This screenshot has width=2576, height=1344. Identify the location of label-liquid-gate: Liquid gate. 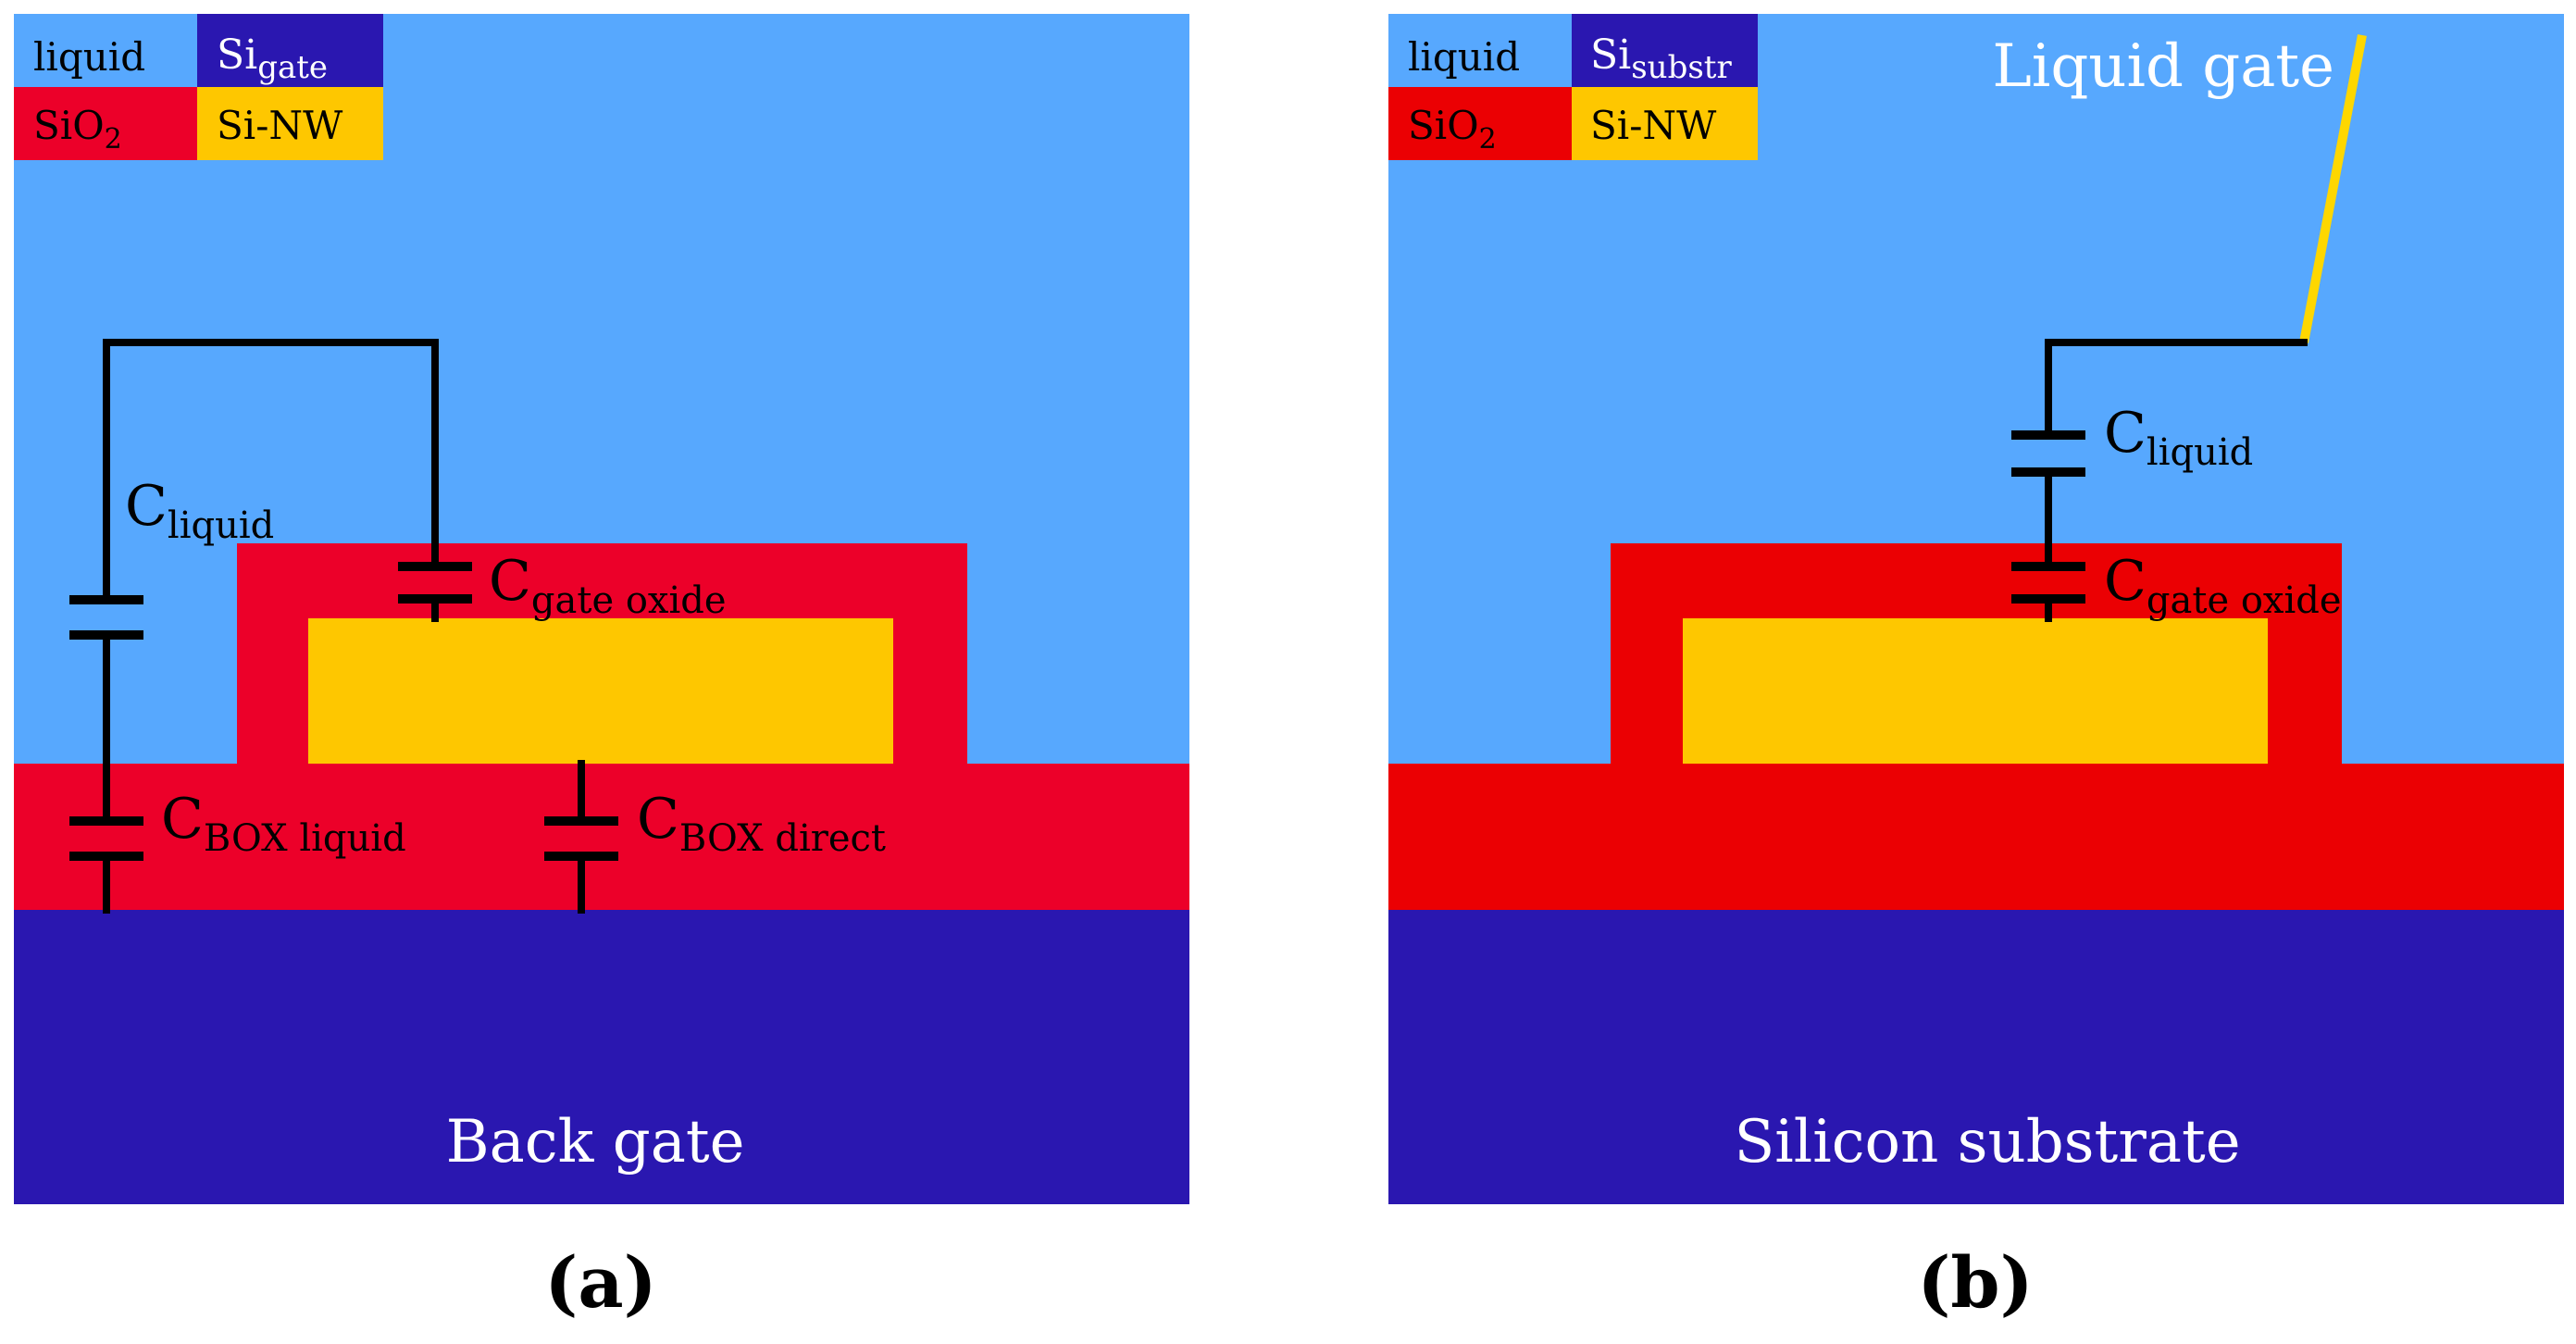
(2163, 66).